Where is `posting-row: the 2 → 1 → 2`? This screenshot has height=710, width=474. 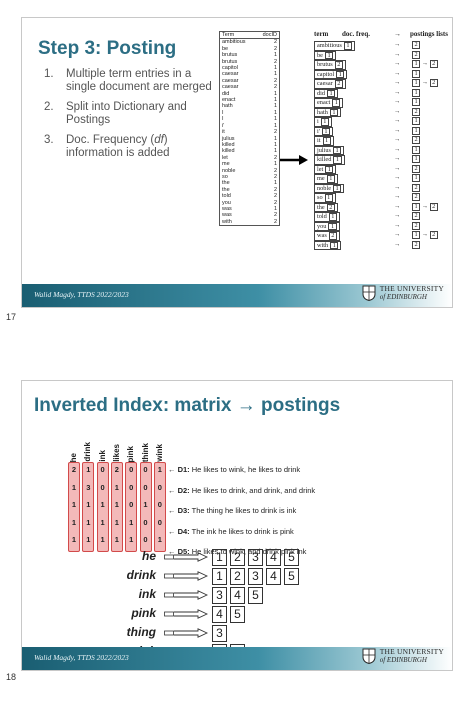 posting-row: the 2 → 1 → 2 is located at coordinates (381, 207).